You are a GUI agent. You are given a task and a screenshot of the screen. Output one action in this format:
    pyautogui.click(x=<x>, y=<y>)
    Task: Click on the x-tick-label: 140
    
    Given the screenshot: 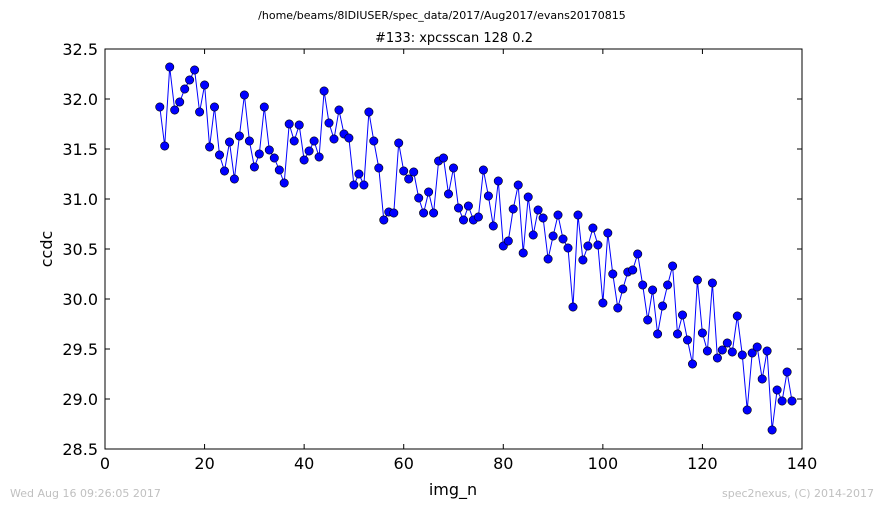 What is the action you would take?
    pyautogui.click(x=802, y=463)
    